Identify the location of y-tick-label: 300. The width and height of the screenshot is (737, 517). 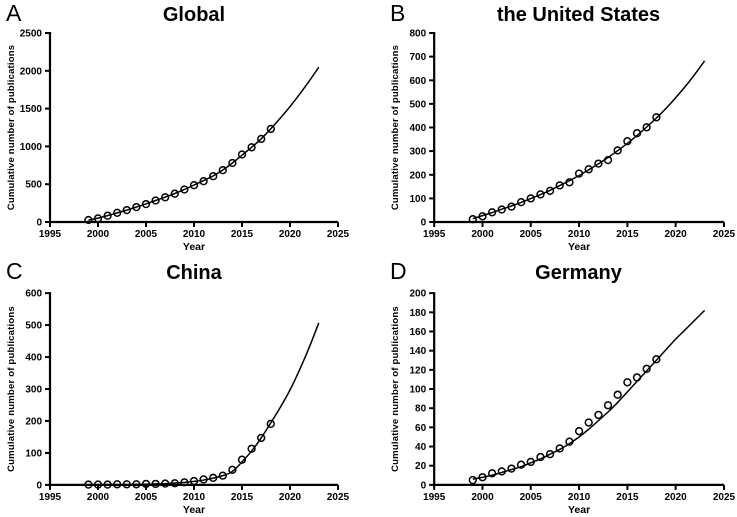
(33, 390).